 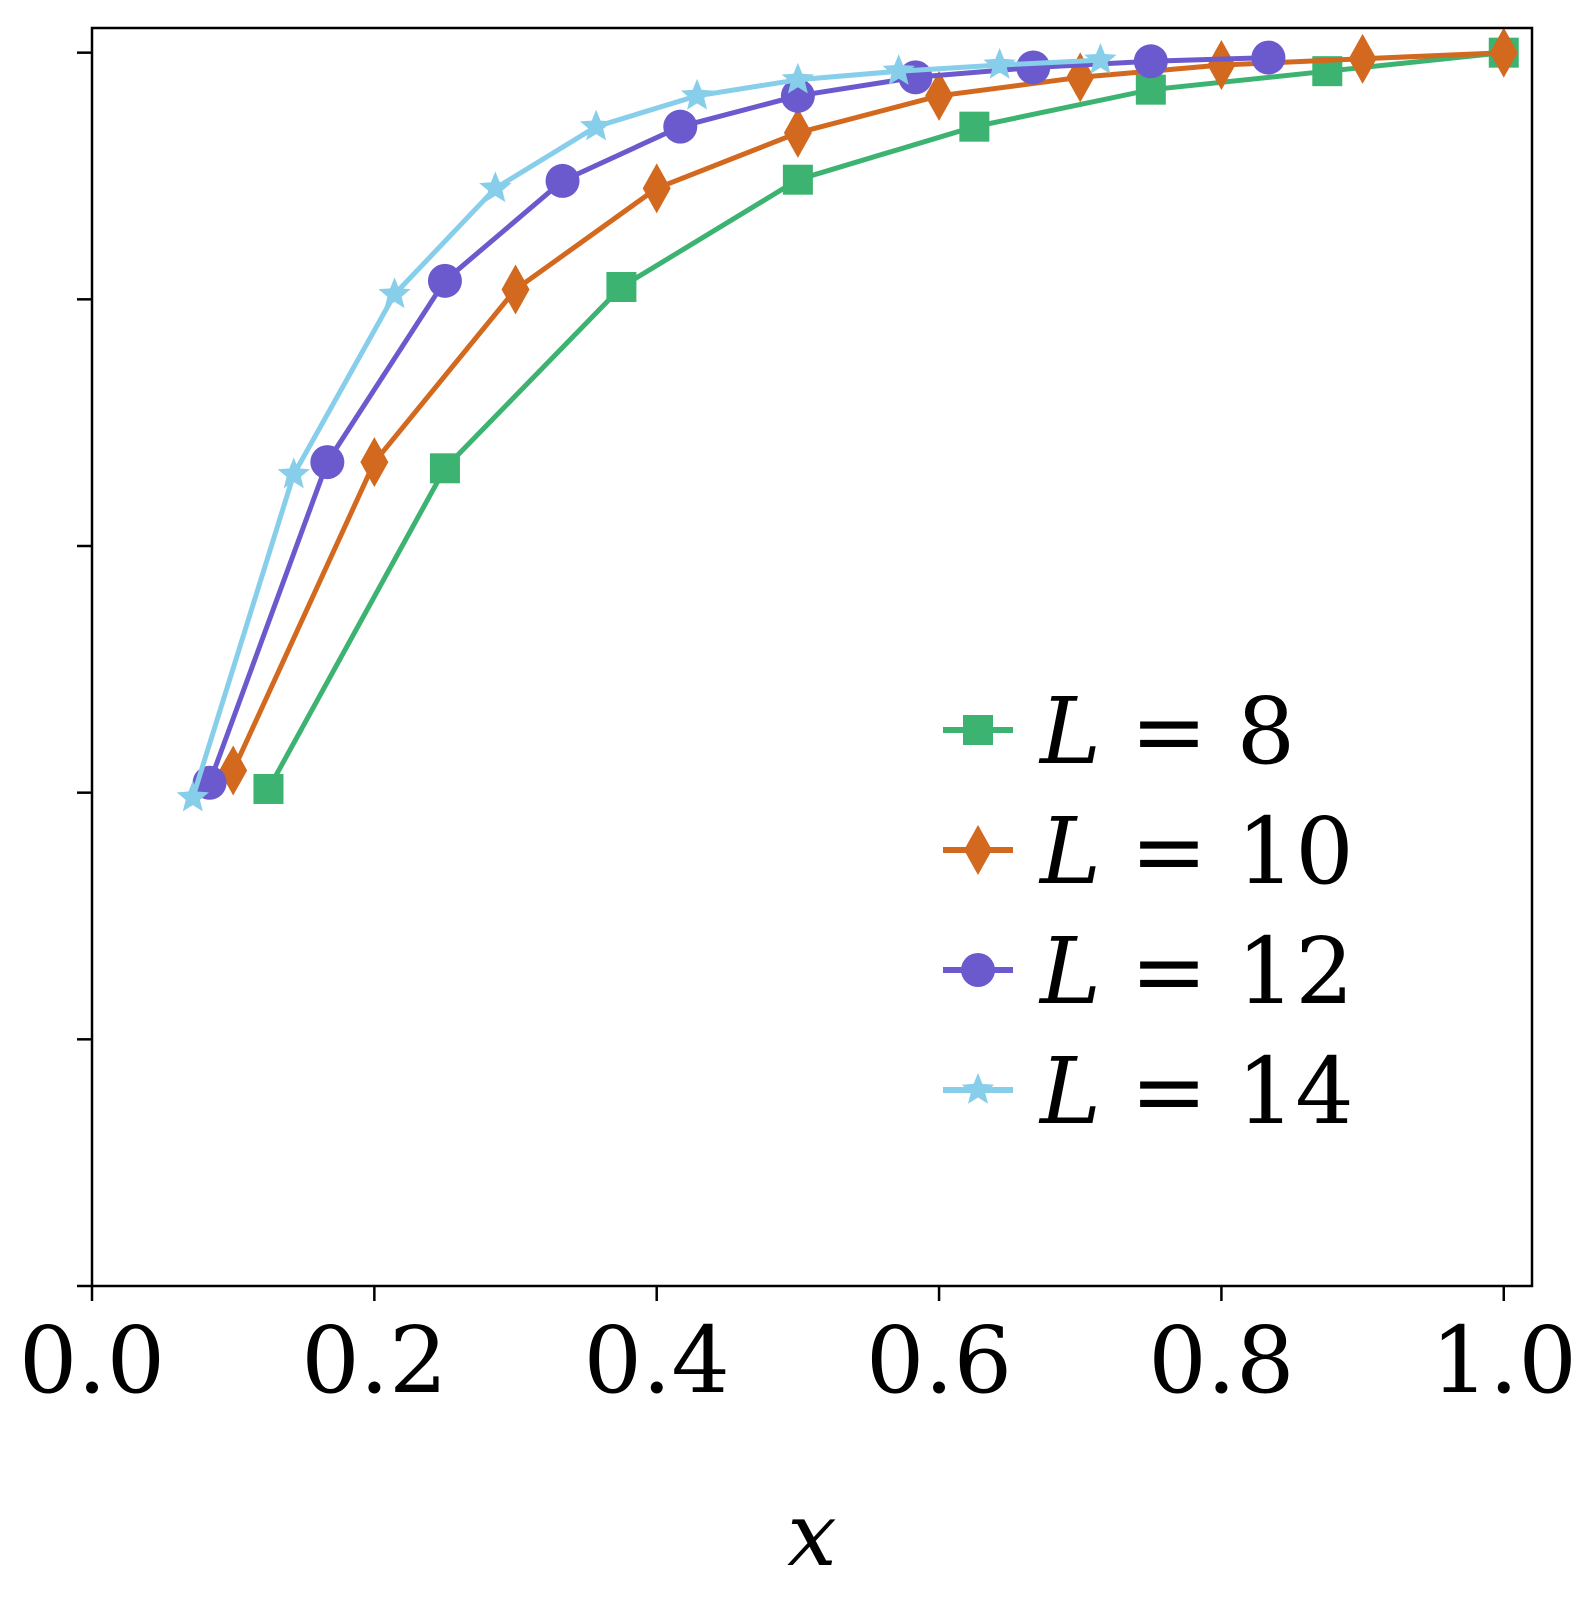 What do you see at coordinates (657, 1360) in the screenshot?
I see `x-tick-label: 0.4` at bounding box center [657, 1360].